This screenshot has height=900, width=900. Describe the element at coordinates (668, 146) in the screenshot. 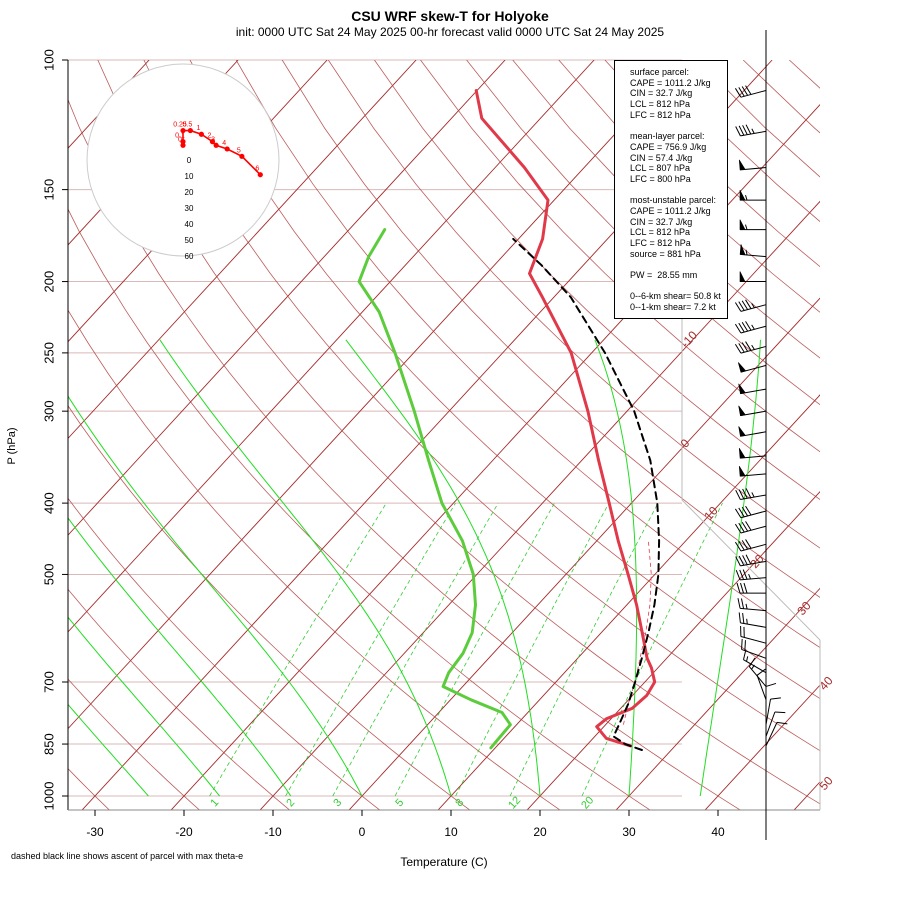

I see `info-line: CAPE = 756.9 J/kg` at that location.